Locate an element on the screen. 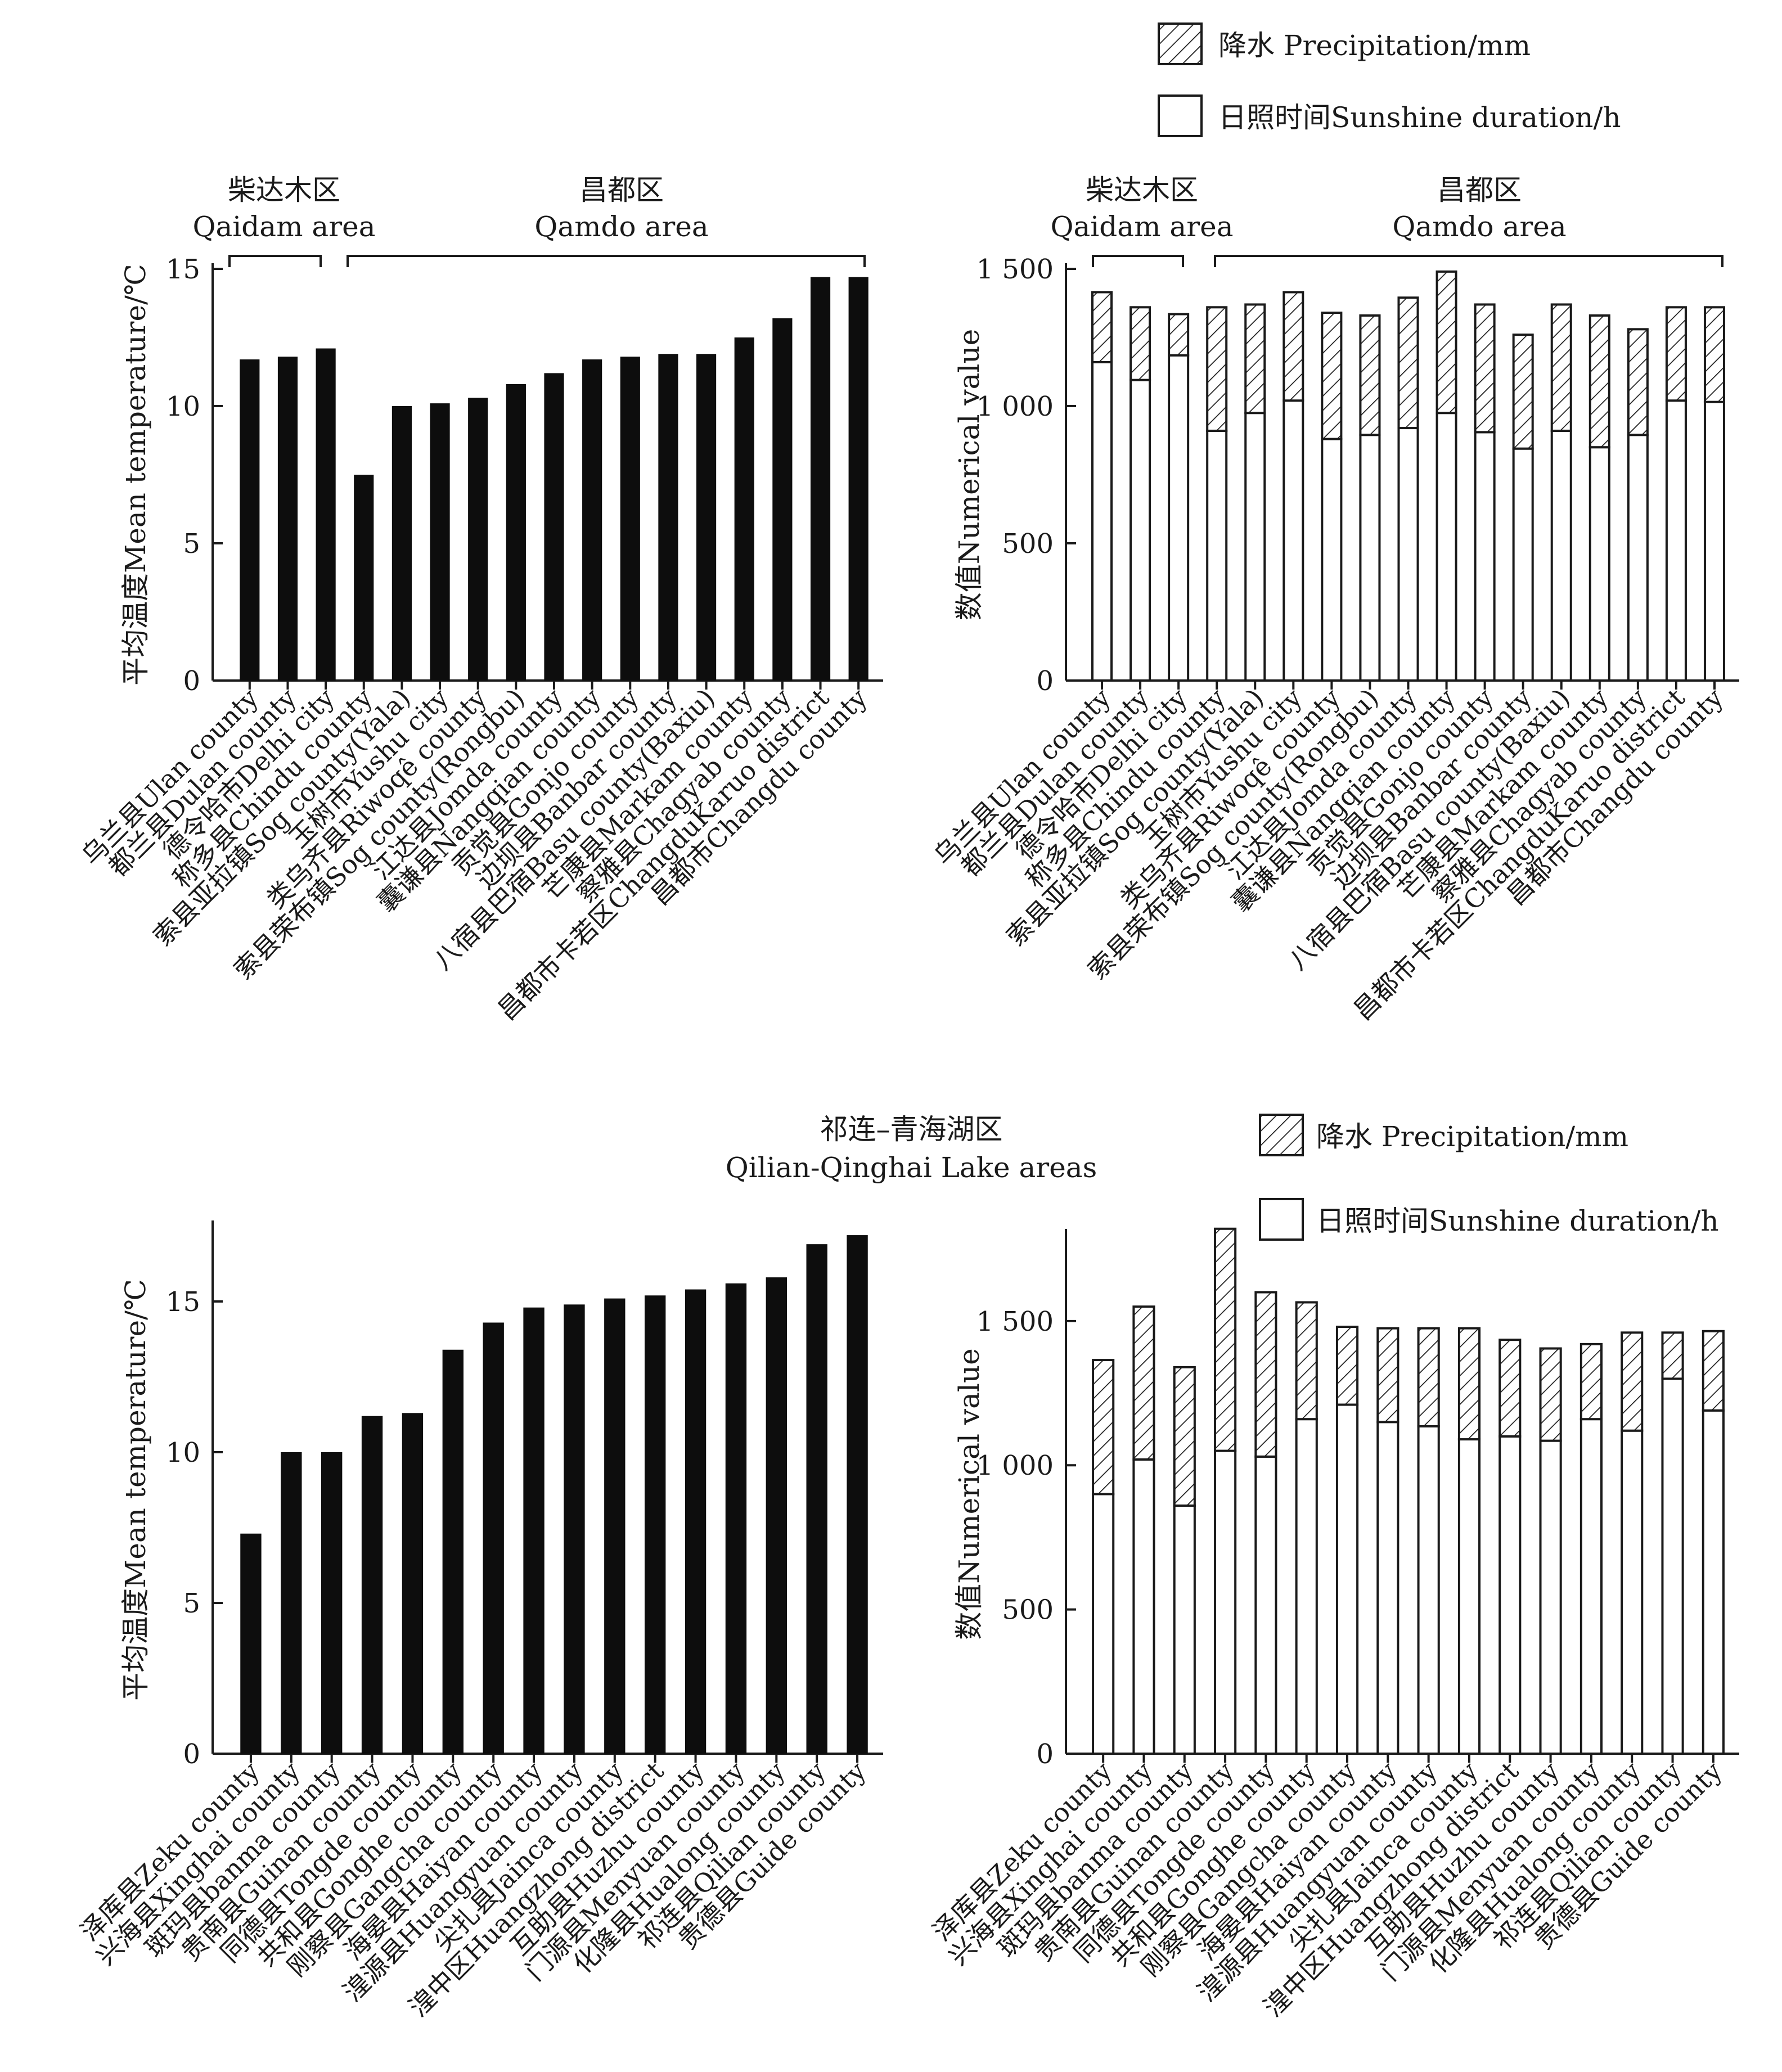 The width and height of the screenshot is (1782, 2072). qamdo-en-label-2: Qamdo area is located at coordinates (1479, 227).